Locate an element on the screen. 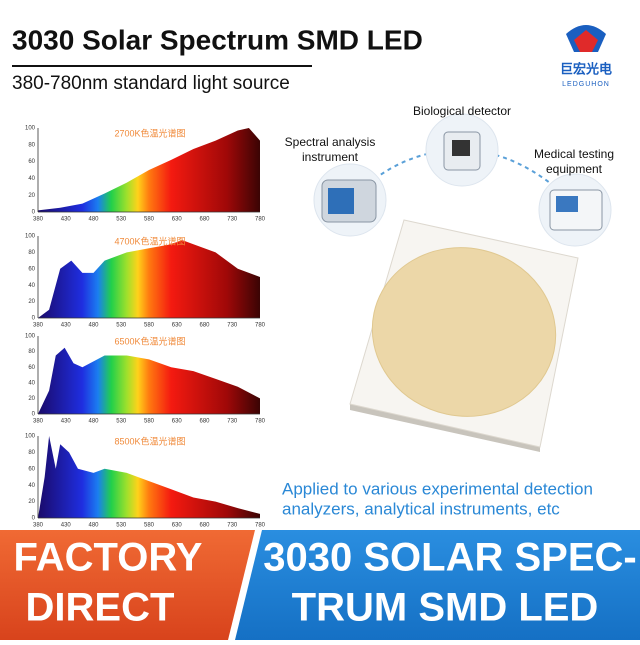  application-label: Biological detector is located at coordinates (462, 111).